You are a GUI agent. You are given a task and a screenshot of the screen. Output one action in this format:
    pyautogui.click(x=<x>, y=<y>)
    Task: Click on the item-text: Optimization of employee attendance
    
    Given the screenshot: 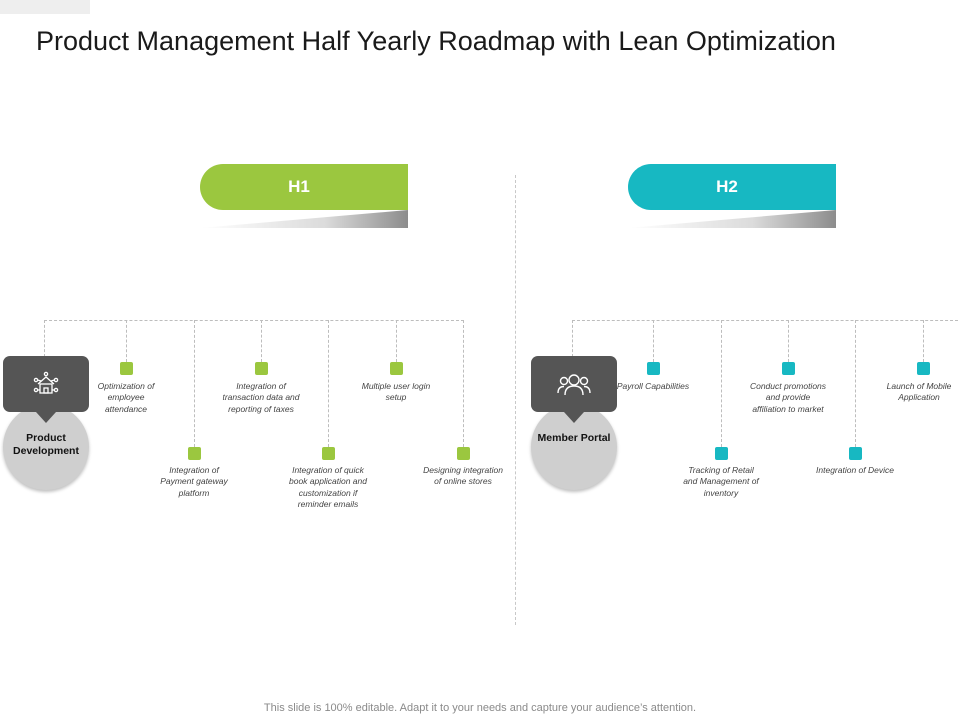 What is the action you would take?
    pyautogui.click(x=126, y=397)
    